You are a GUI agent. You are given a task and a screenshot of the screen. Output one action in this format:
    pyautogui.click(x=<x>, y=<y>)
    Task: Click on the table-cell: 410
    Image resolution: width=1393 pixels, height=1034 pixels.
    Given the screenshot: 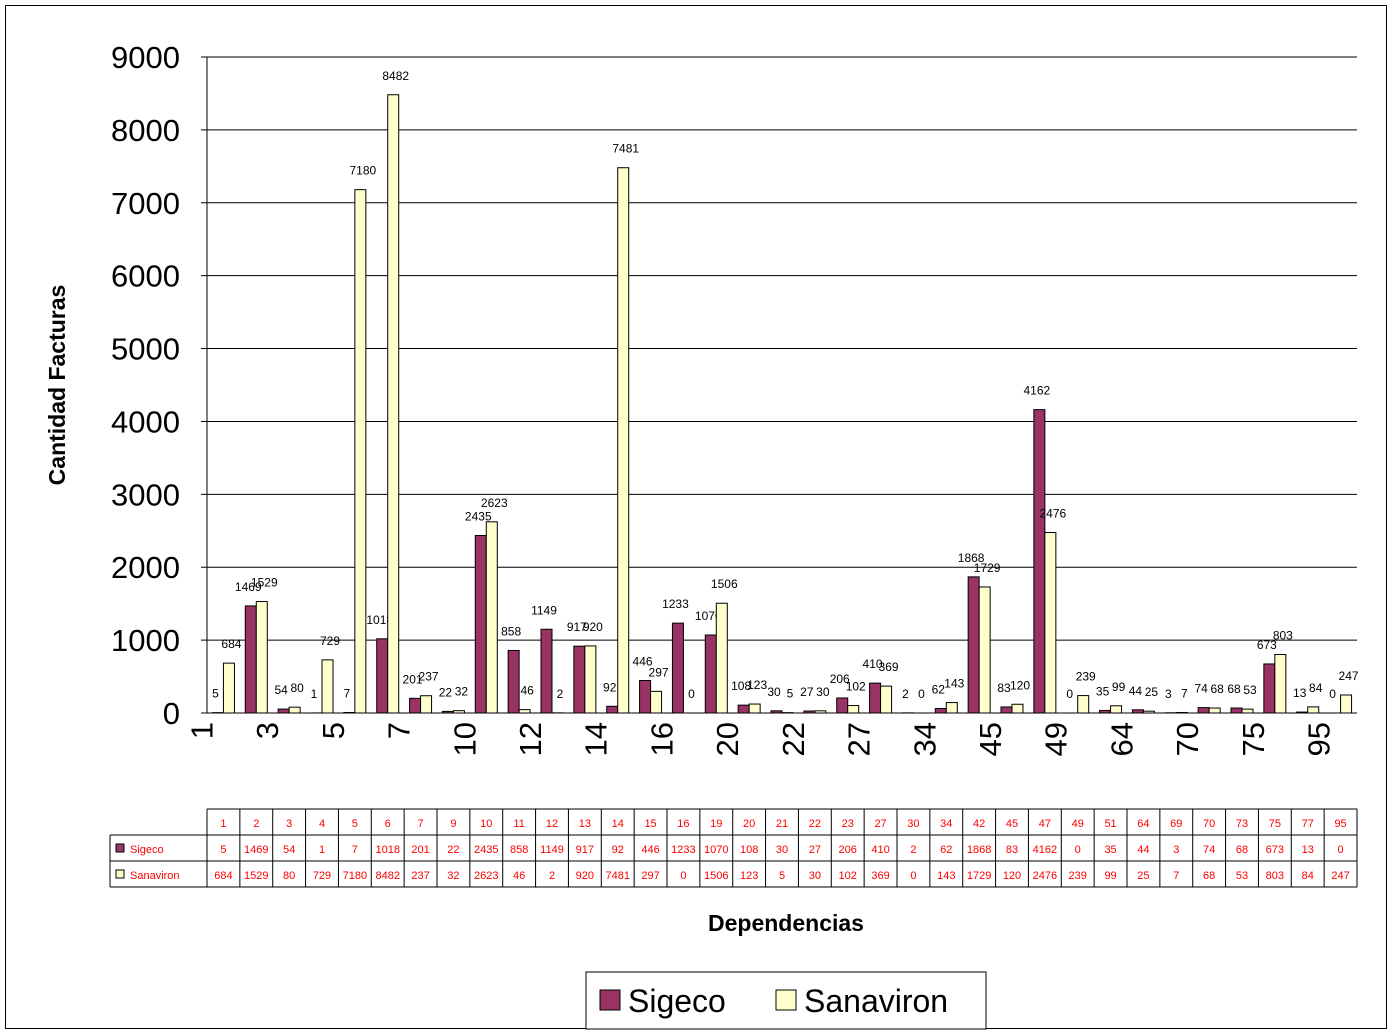 What is the action you would take?
    pyautogui.click(x=880, y=850)
    